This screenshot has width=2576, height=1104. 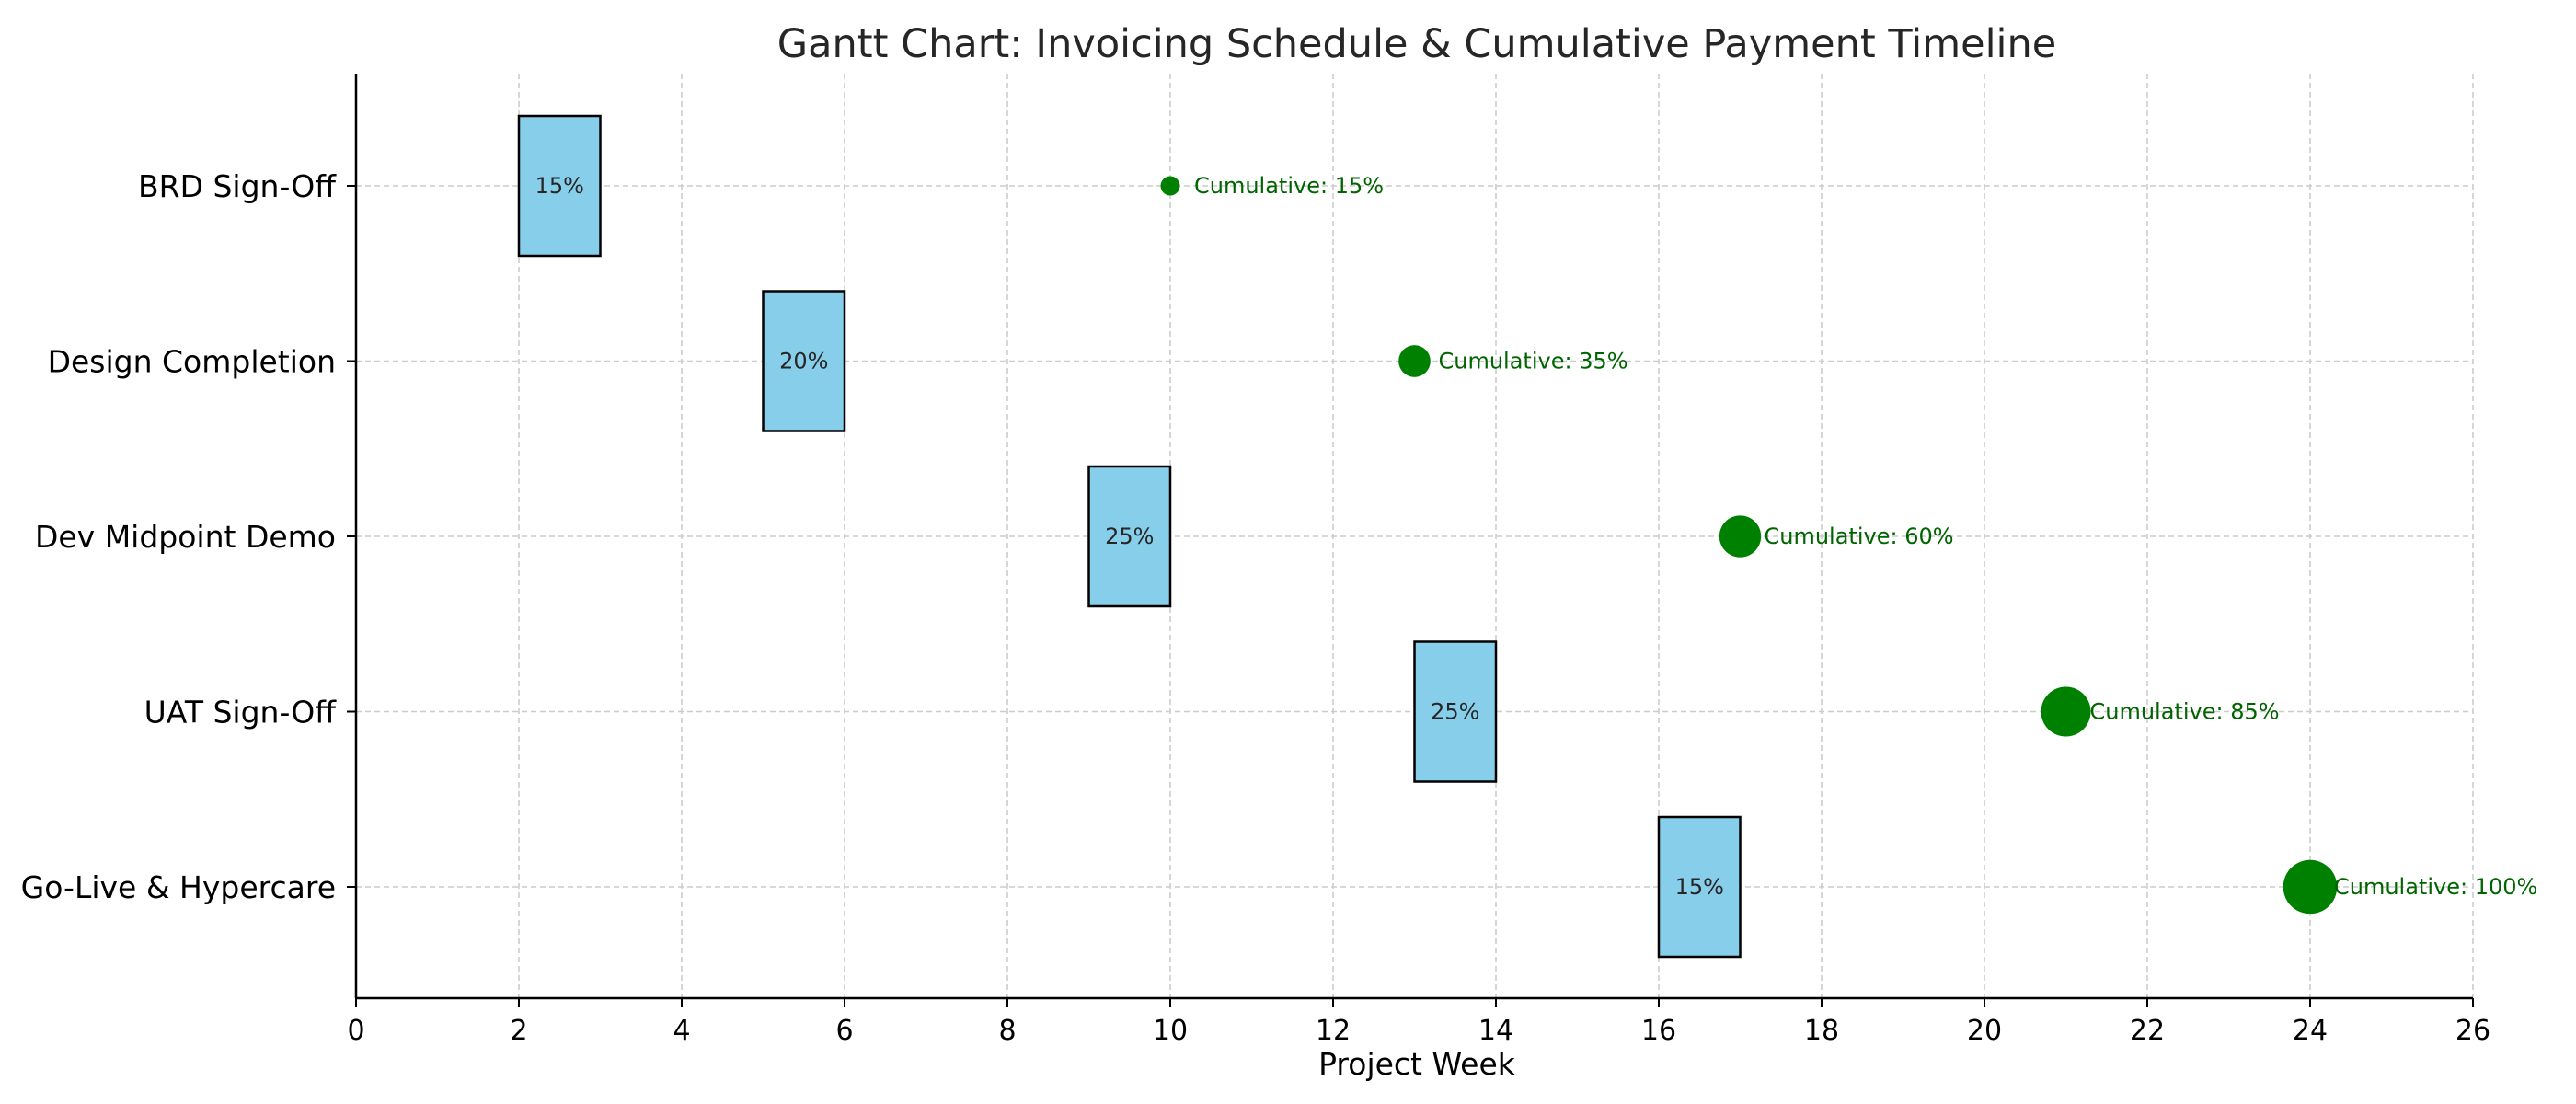 I want to click on y-tick-label: BRD Sign-Off, so click(x=237, y=186).